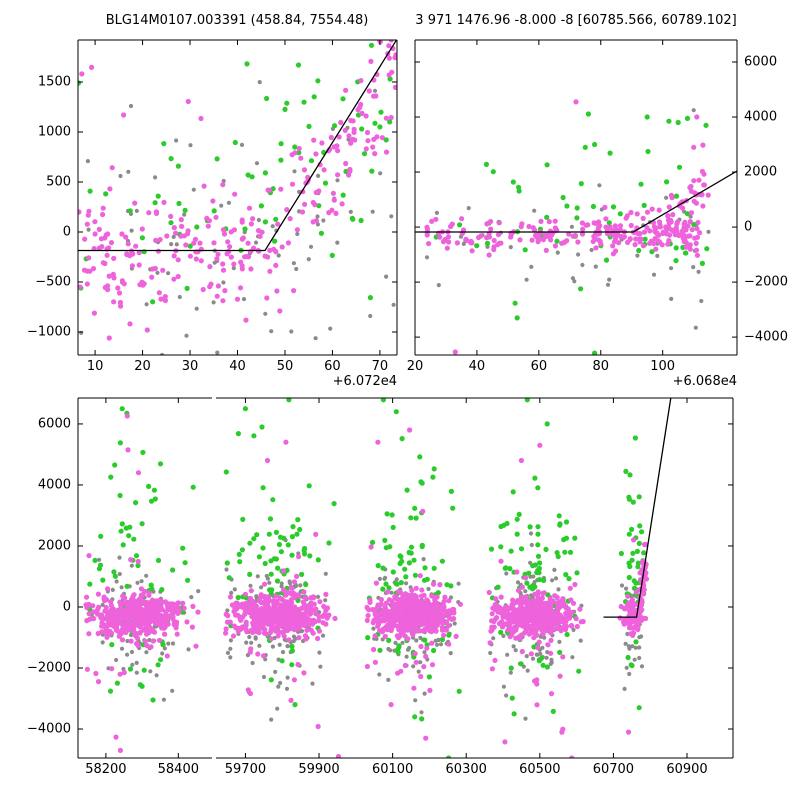 This screenshot has width=800, height=800. What do you see at coordinates (380, 366) in the screenshot?
I see `tick-label: 70` at bounding box center [380, 366].